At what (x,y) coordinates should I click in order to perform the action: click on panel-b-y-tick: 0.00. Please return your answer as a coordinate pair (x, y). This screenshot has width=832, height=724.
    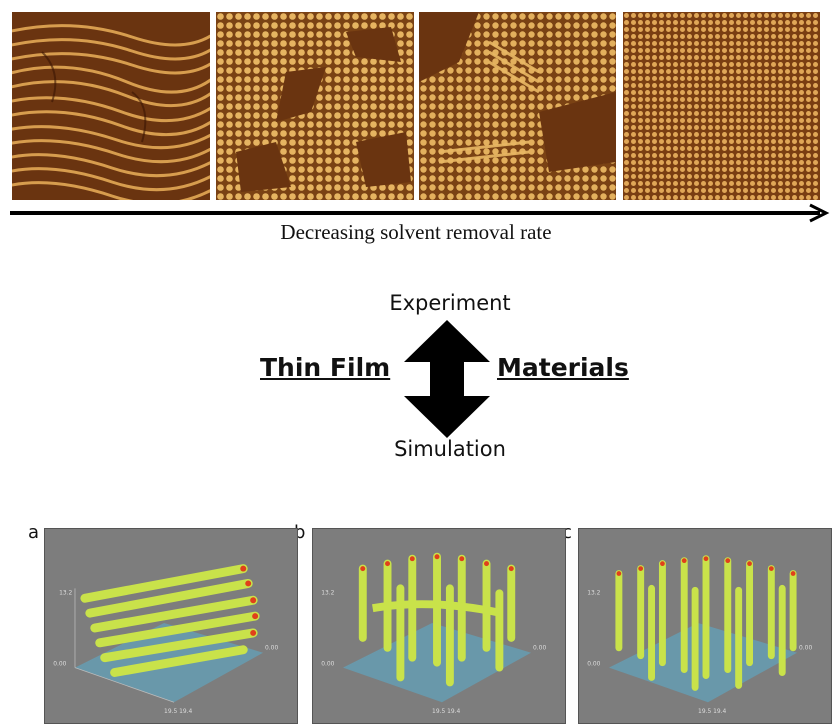
    Looking at the image, I should click on (539, 648).